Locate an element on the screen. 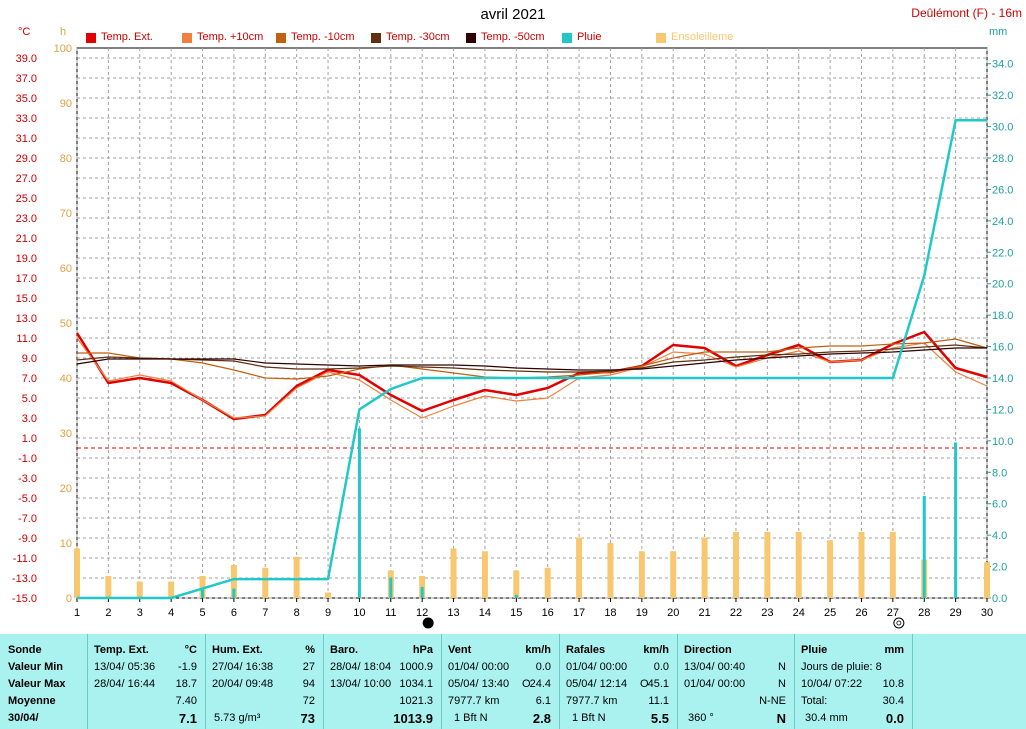 The height and width of the screenshot is (729, 1026). stats-pluie-max-val: 10.8 is located at coordinates (893, 684).